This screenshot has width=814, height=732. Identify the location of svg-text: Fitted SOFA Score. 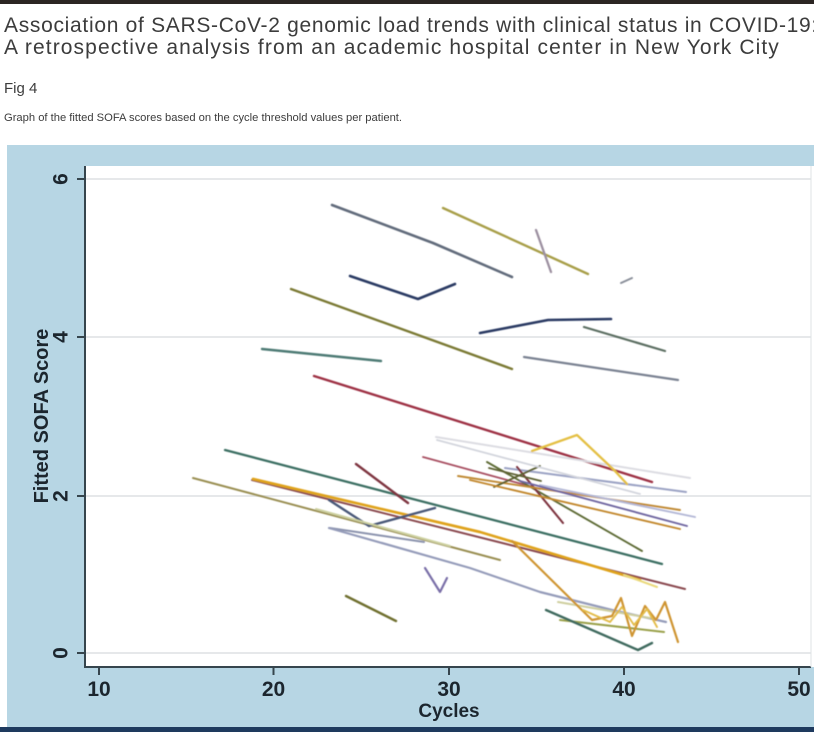
(42, 416).